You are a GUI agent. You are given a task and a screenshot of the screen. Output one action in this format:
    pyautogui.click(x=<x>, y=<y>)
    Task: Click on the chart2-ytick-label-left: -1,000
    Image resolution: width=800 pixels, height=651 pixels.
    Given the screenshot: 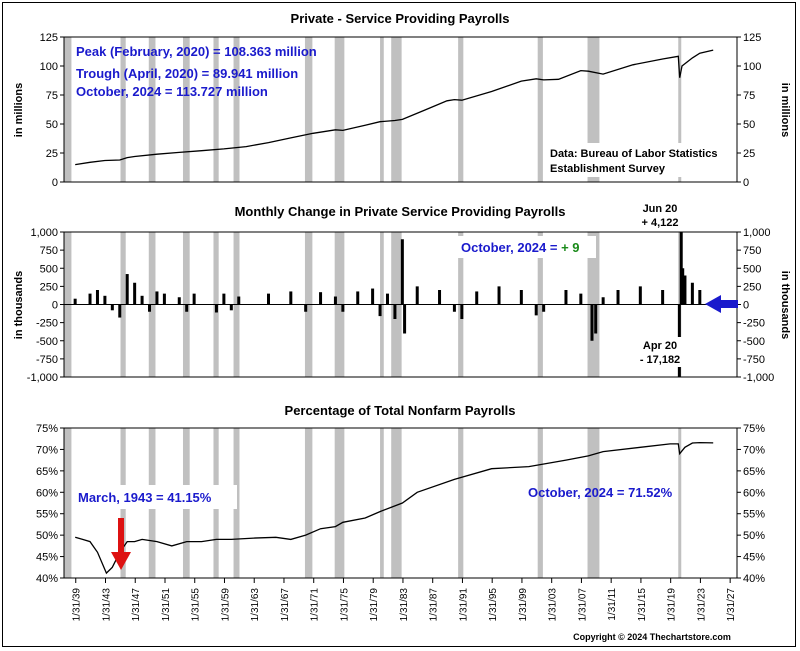 What is the action you would take?
    pyautogui.click(x=42, y=378)
    